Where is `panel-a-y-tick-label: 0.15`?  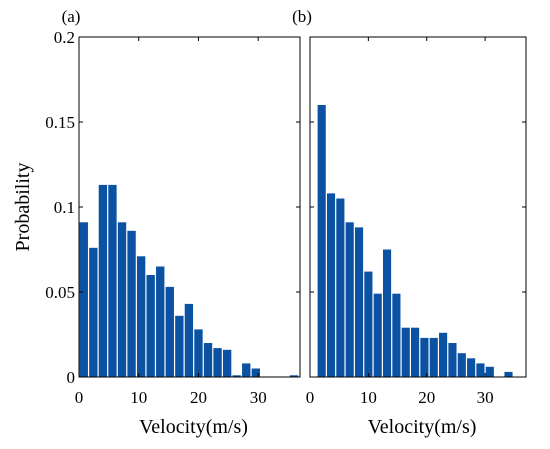 panel-a-y-tick-label: 0.15 is located at coordinates (60, 122).